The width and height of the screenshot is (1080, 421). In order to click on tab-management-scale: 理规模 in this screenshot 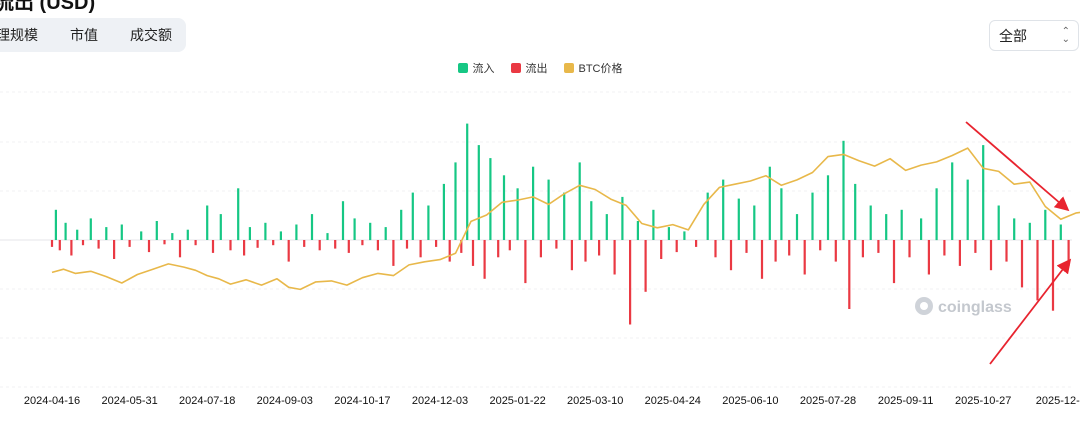, I will do `click(19, 35)`.